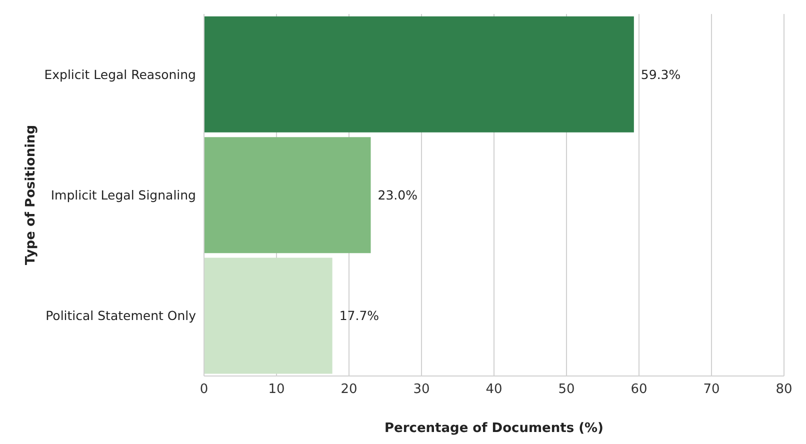 The image size is (806, 444). I want to click on data-label: 23.0%, so click(398, 195).